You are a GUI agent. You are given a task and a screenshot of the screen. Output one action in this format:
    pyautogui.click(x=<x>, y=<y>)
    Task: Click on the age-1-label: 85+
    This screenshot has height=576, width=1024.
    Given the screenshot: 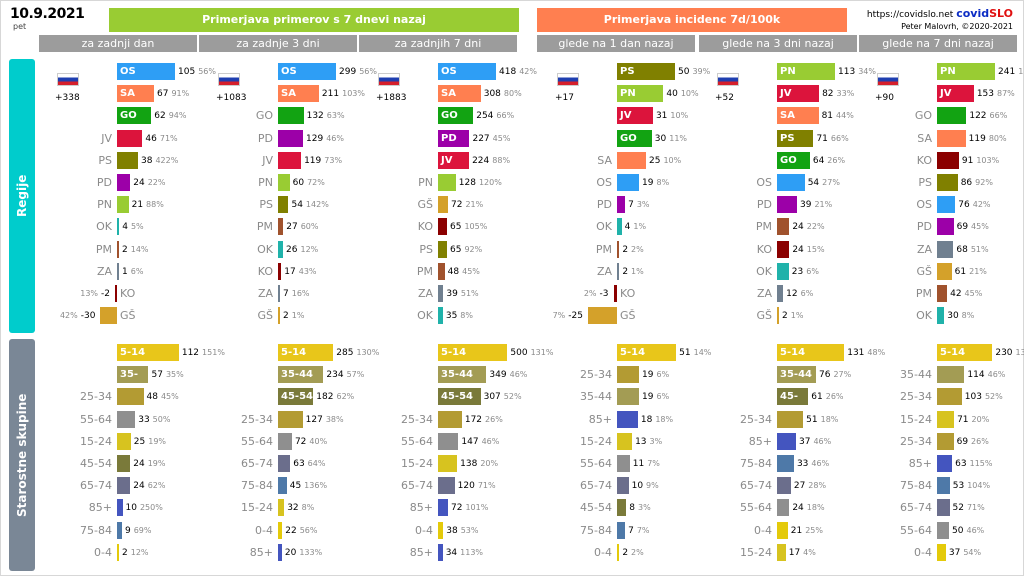 What is the action you would take?
    pyautogui.click(x=100, y=508)
    